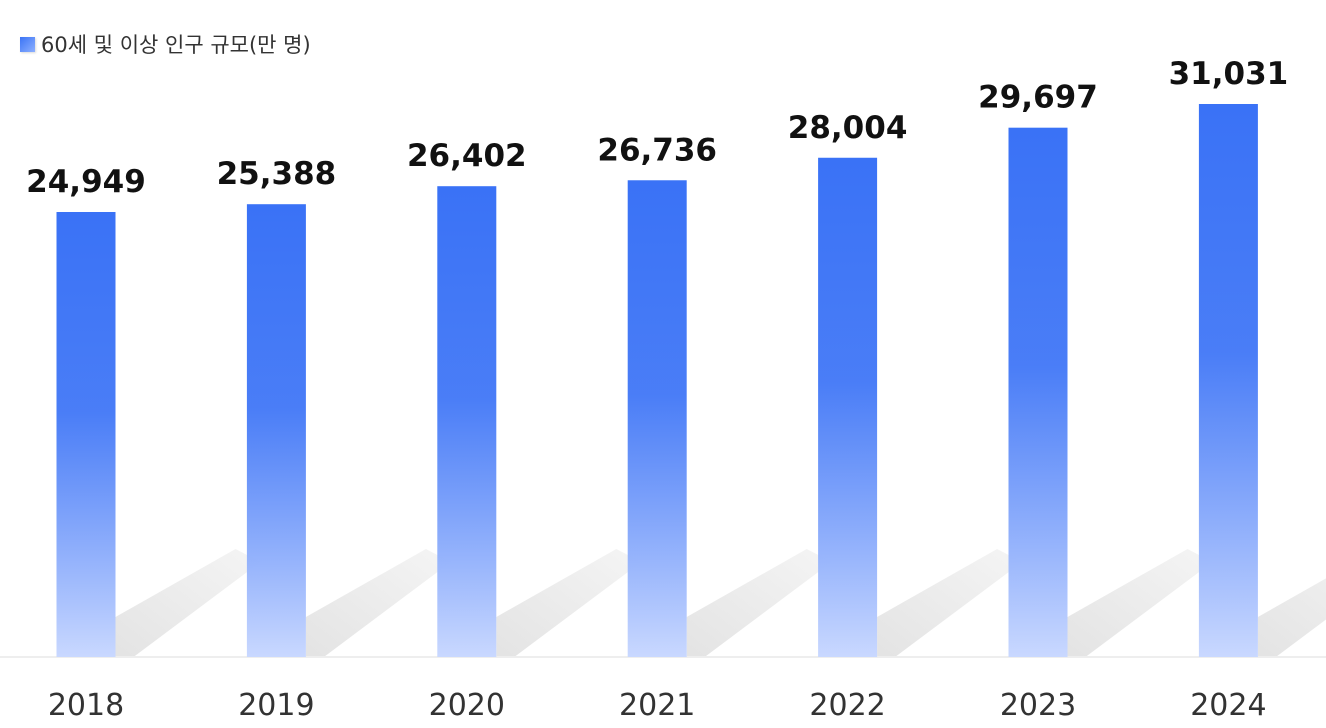 Image resolution: width=1326 pixels, height=728 pixels. I want to click on value-label-2020: 26,402, so click(467, 156).